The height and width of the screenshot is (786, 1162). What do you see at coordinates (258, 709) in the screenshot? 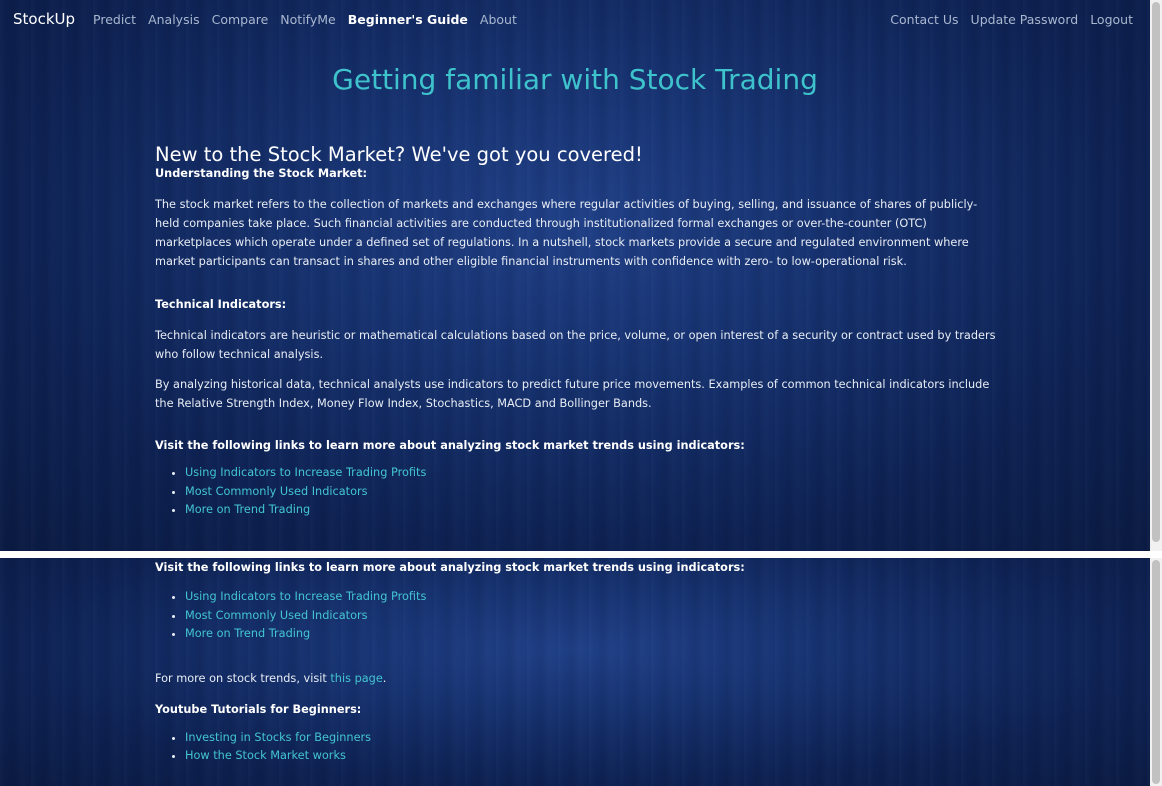
I see `youtube-heading: Youtube Tutorials for Beginners:` at bounding box center [258, 709].